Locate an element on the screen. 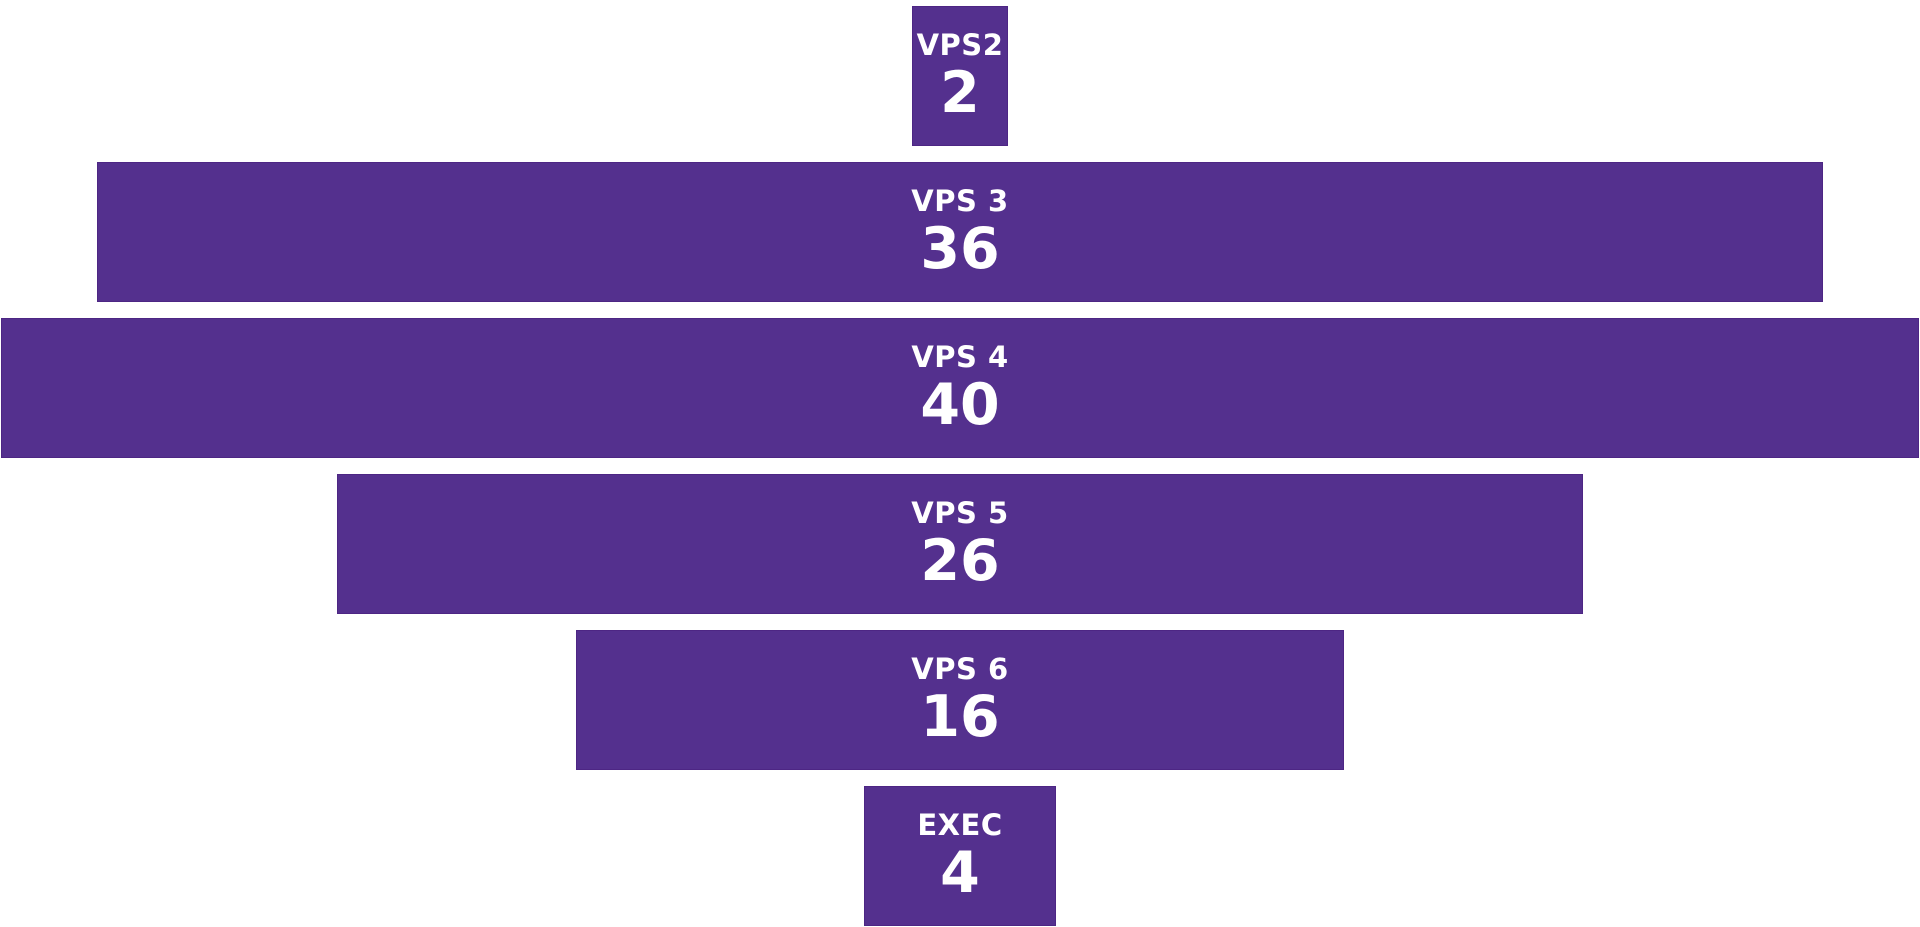  funnel-bar: VPS 6 16 is located at coordinates (960, 700).